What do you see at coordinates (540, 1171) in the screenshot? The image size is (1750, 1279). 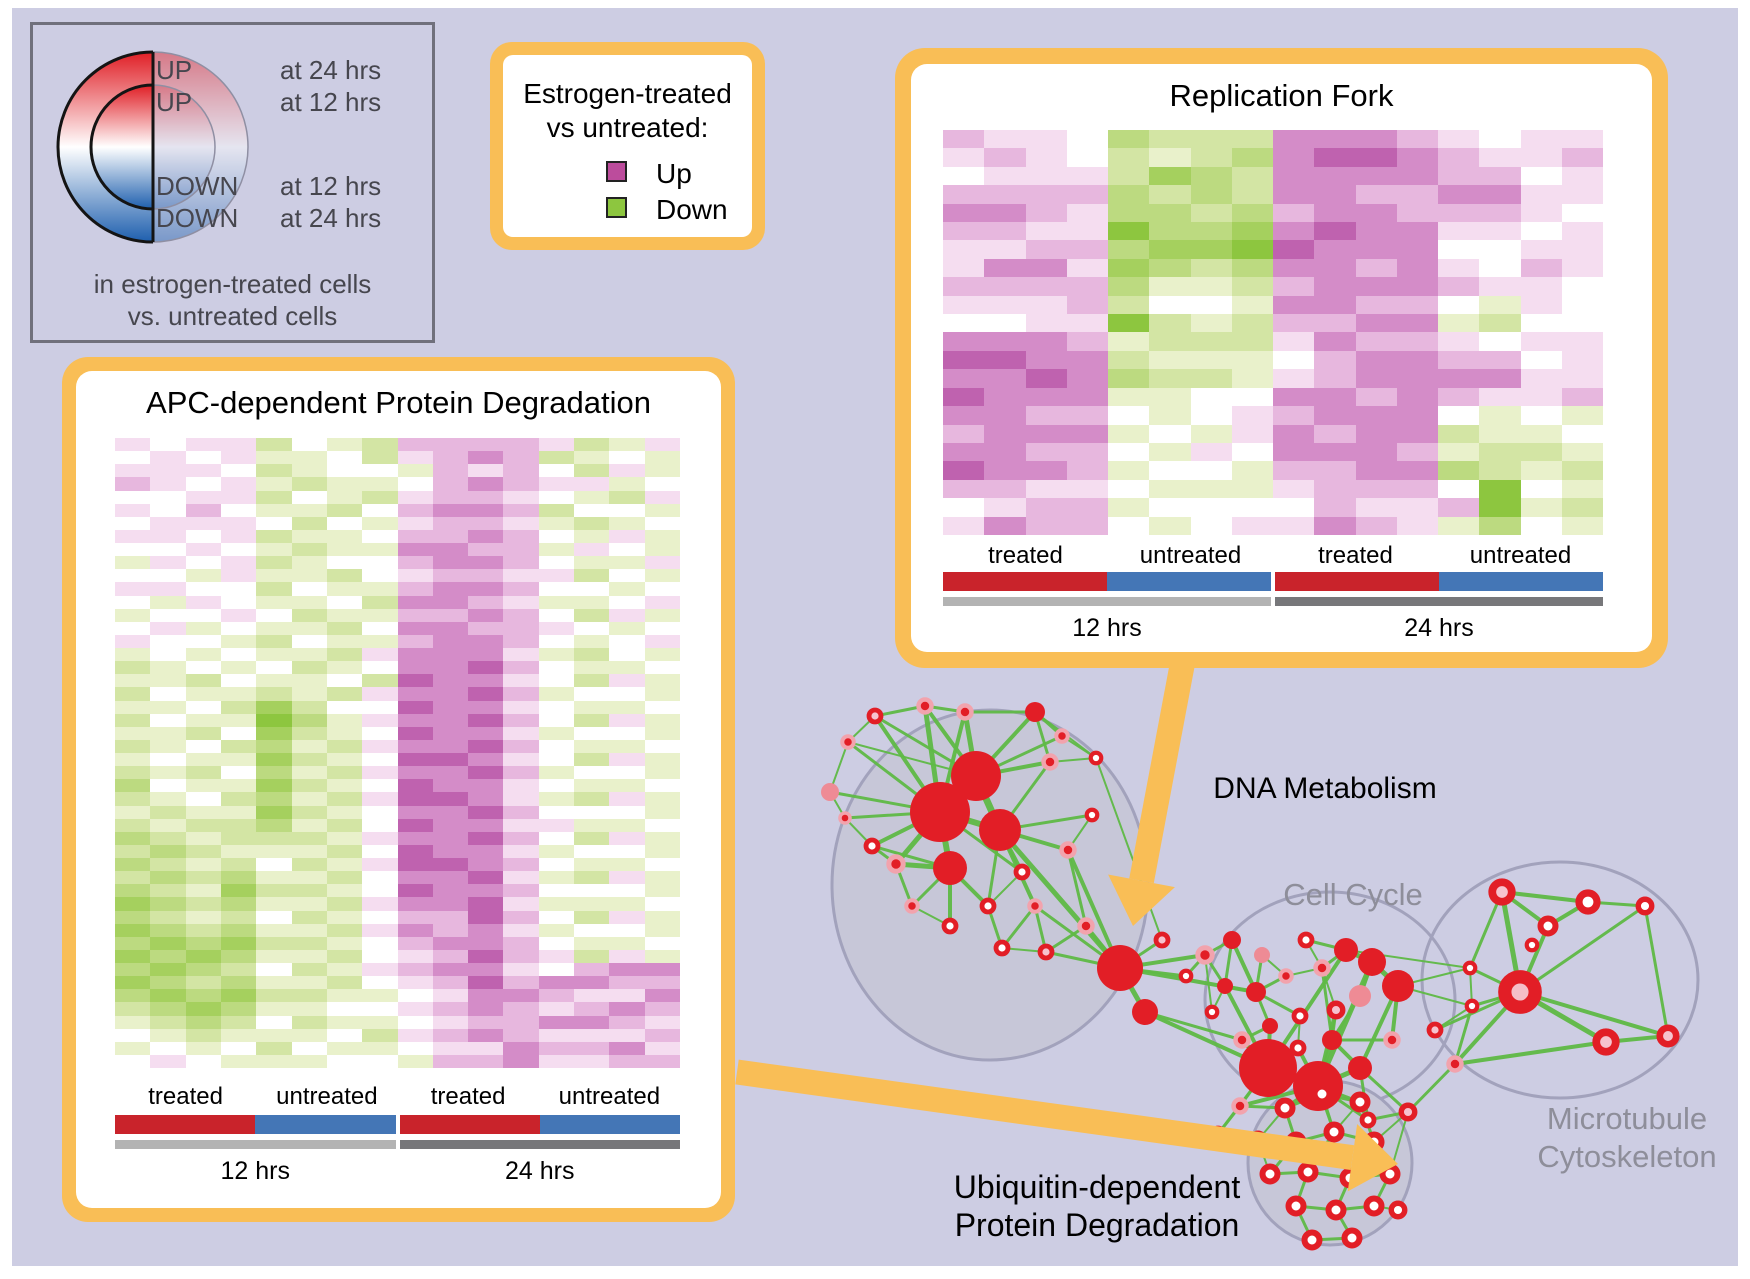 I see `time-label-24hrs: 24 hrs` at bounding box center [540, 1171].